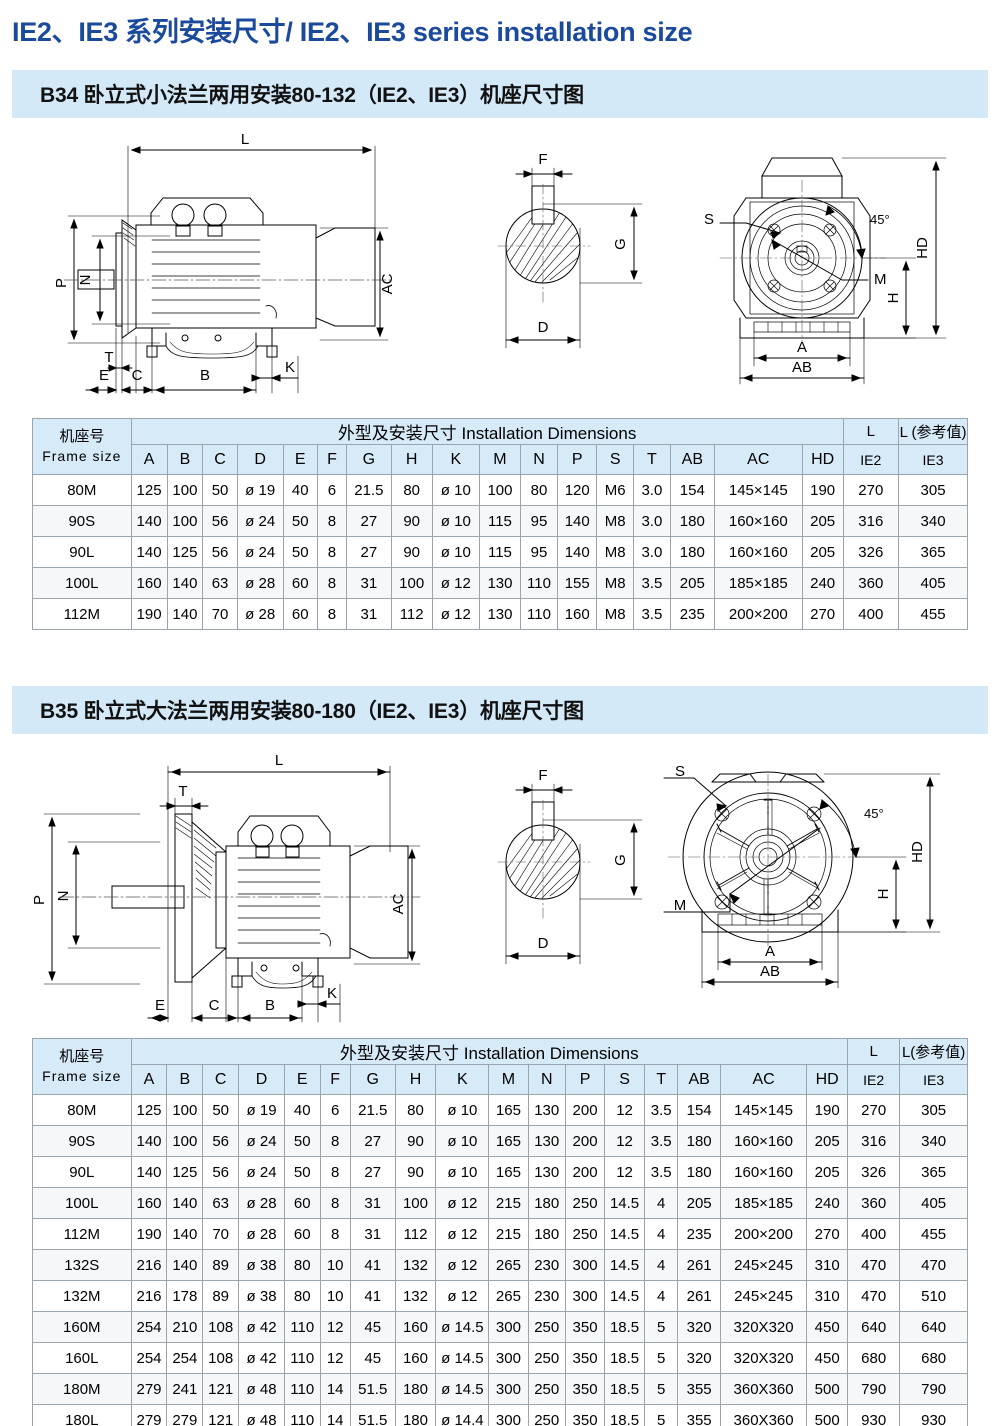 The image size is (1000, 1426). Describe the element at coordinates (368, 552) in the screenshot. I see `cell-g: 27` at that location.